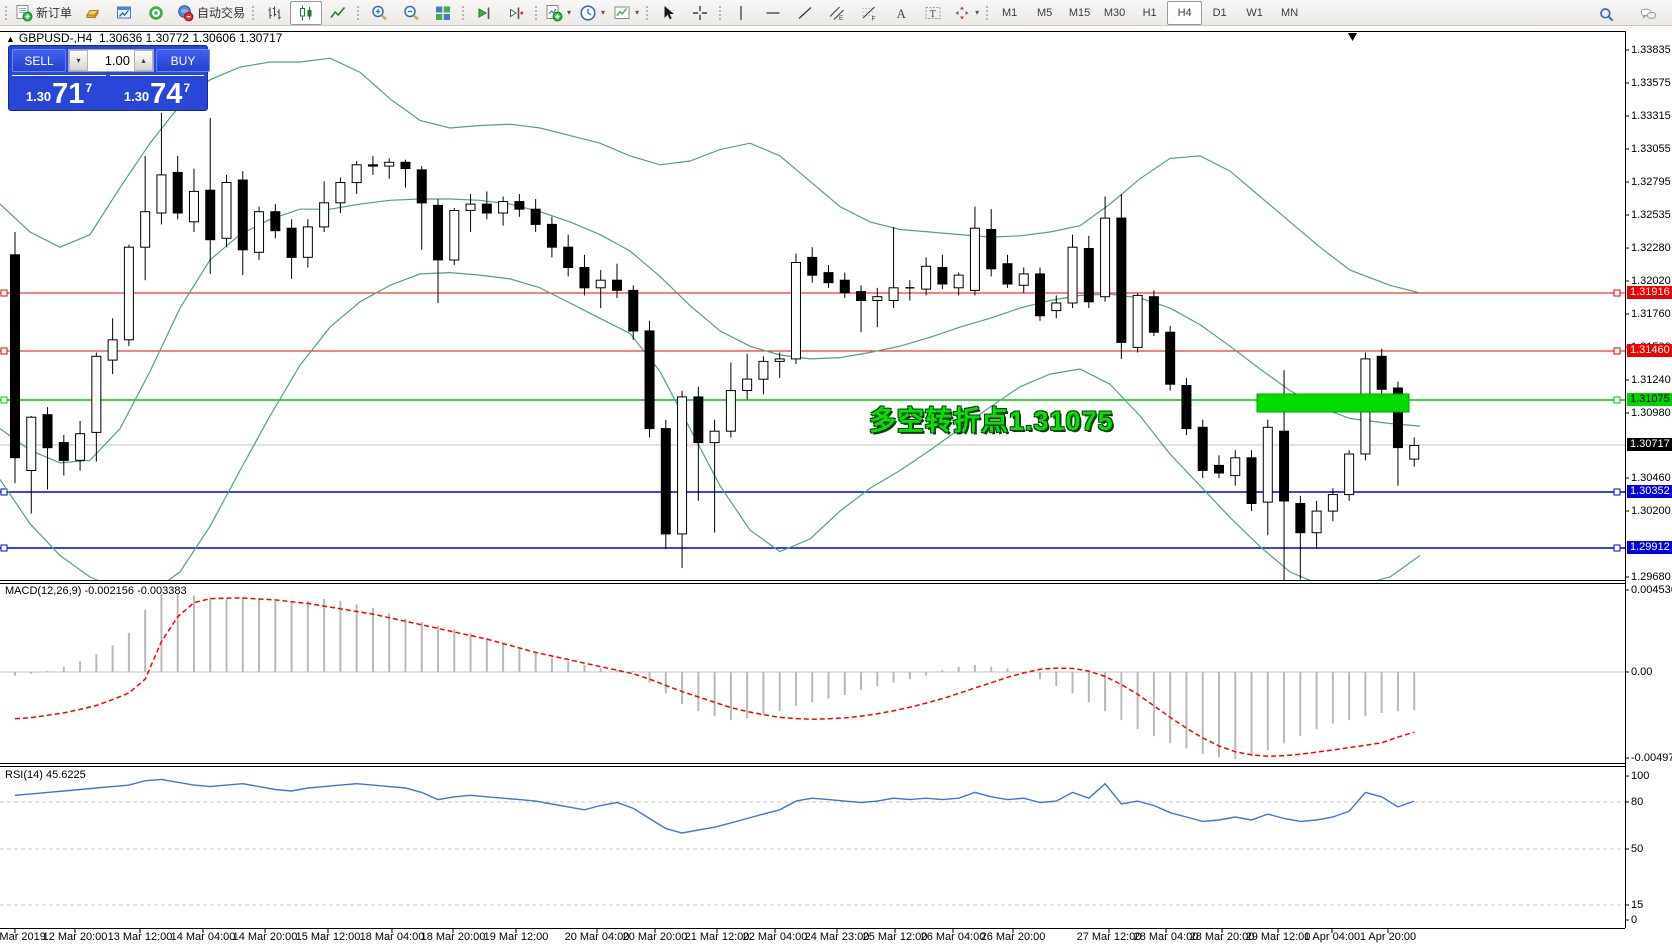 This screenshot has width=1672, height=949. Describe the element at coordinates (1289, 13) in the screenshot. I see `timeframe-button-mn: MN` at that location.